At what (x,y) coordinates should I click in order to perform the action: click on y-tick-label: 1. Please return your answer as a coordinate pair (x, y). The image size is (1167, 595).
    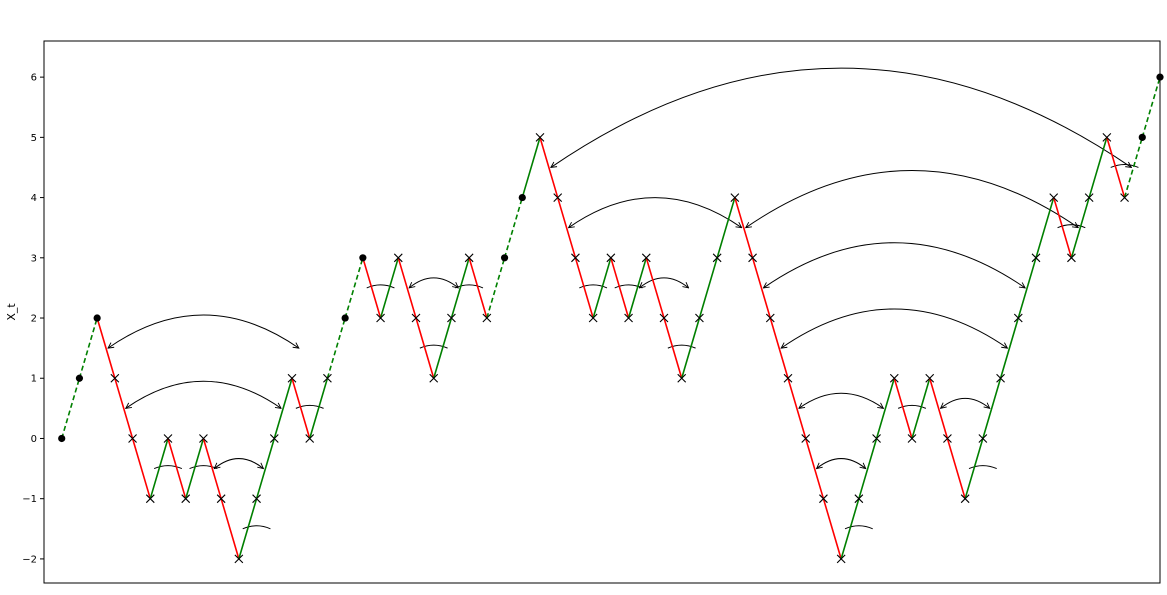
    Looking at the image, I should click on (34, 379).